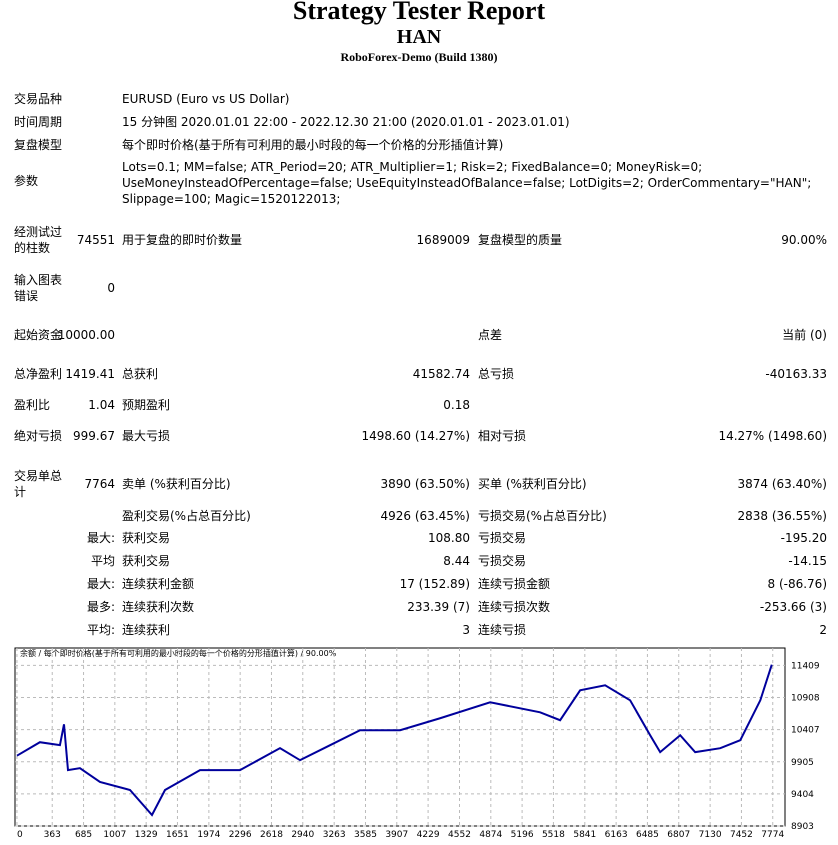 This screenshot has height=845, width=838. Describe the element at coordinates (443, 240) in the screenshot. I see `stat-value: 1689009` at that location.